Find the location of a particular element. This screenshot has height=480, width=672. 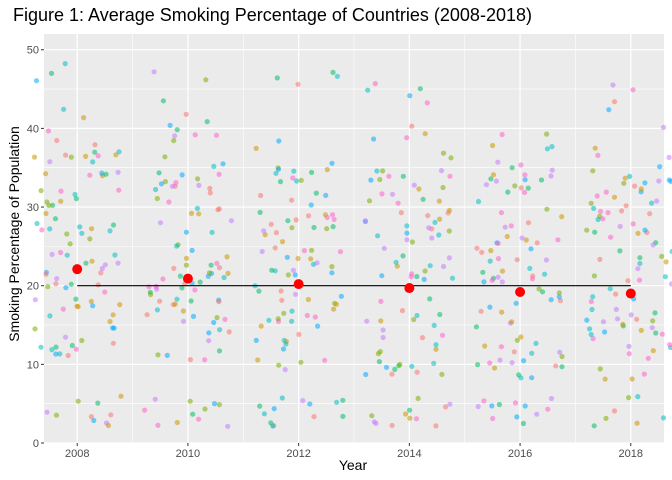

x-tick-label: 2008 is located at coordinates (77, 454).